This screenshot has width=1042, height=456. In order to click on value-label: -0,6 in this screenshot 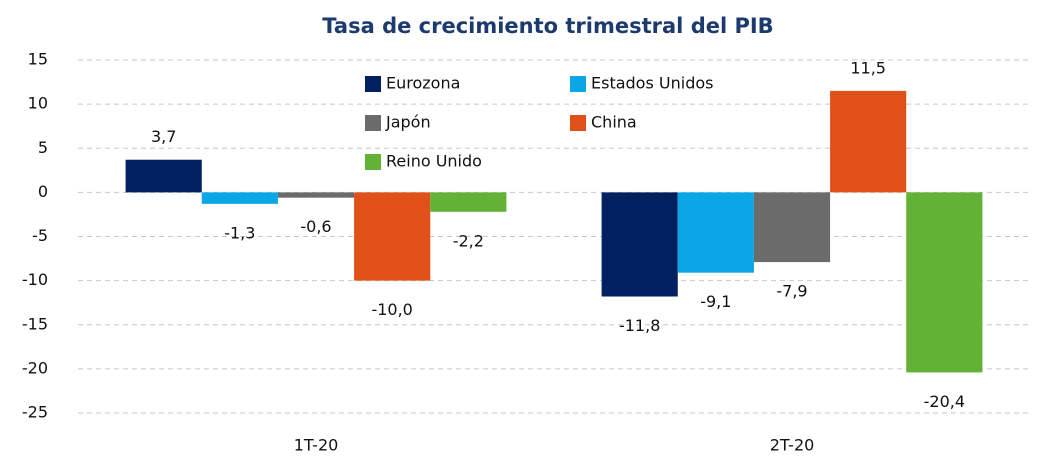, I will do `click(315, 226)`.